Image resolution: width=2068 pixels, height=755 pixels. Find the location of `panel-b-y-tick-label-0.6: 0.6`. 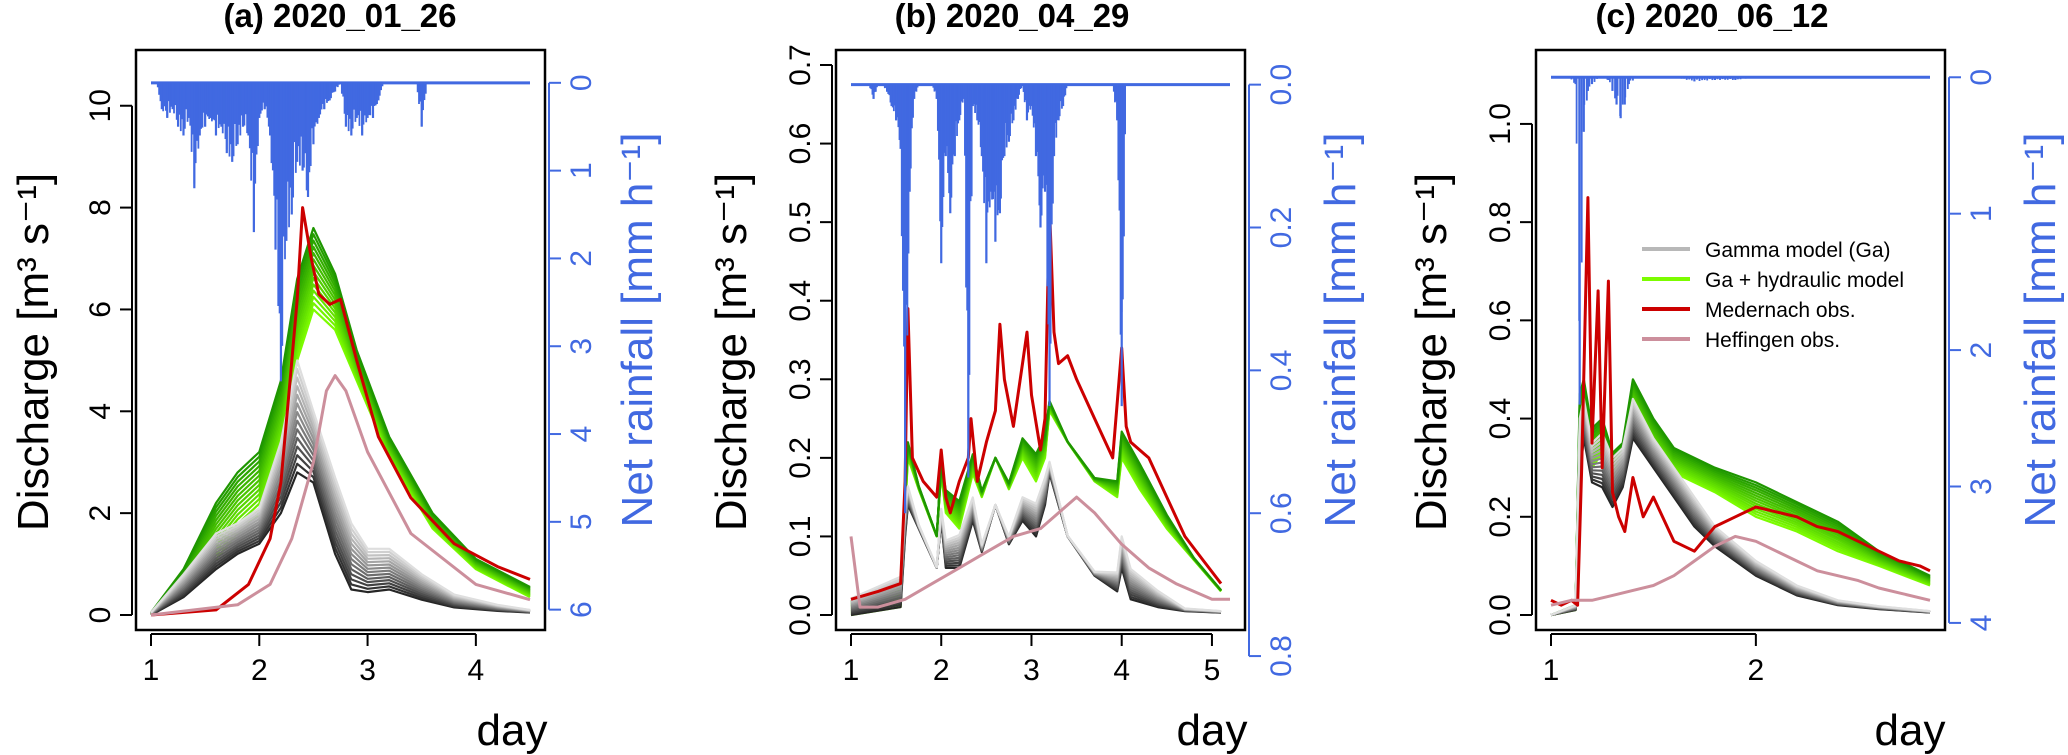

panel-b-y-tick-label-0.6: 0.6 is located at coordinates (800, 144).